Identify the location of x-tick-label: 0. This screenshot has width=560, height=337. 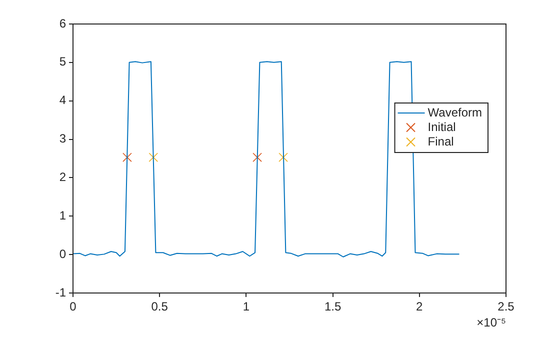
(73, 307).